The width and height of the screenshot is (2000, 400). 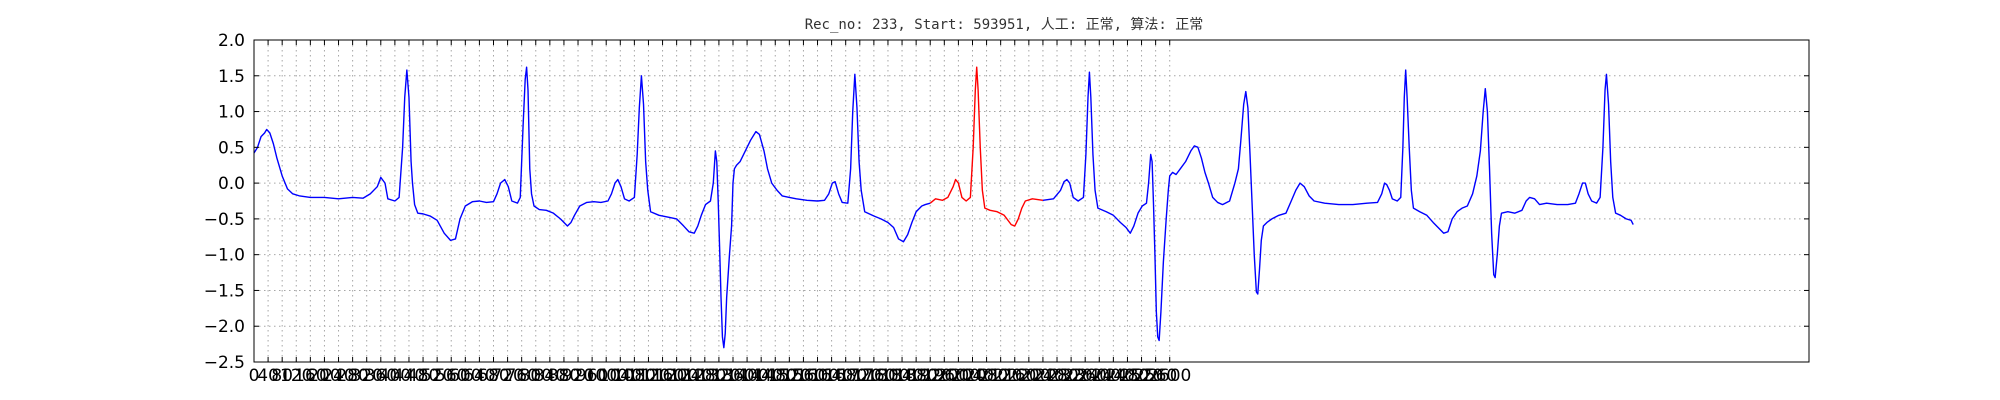 What do you see at coordinates (352, 376) in the screenshot?
I see `x-tick-label: 280` at bounding box center [352, 376].